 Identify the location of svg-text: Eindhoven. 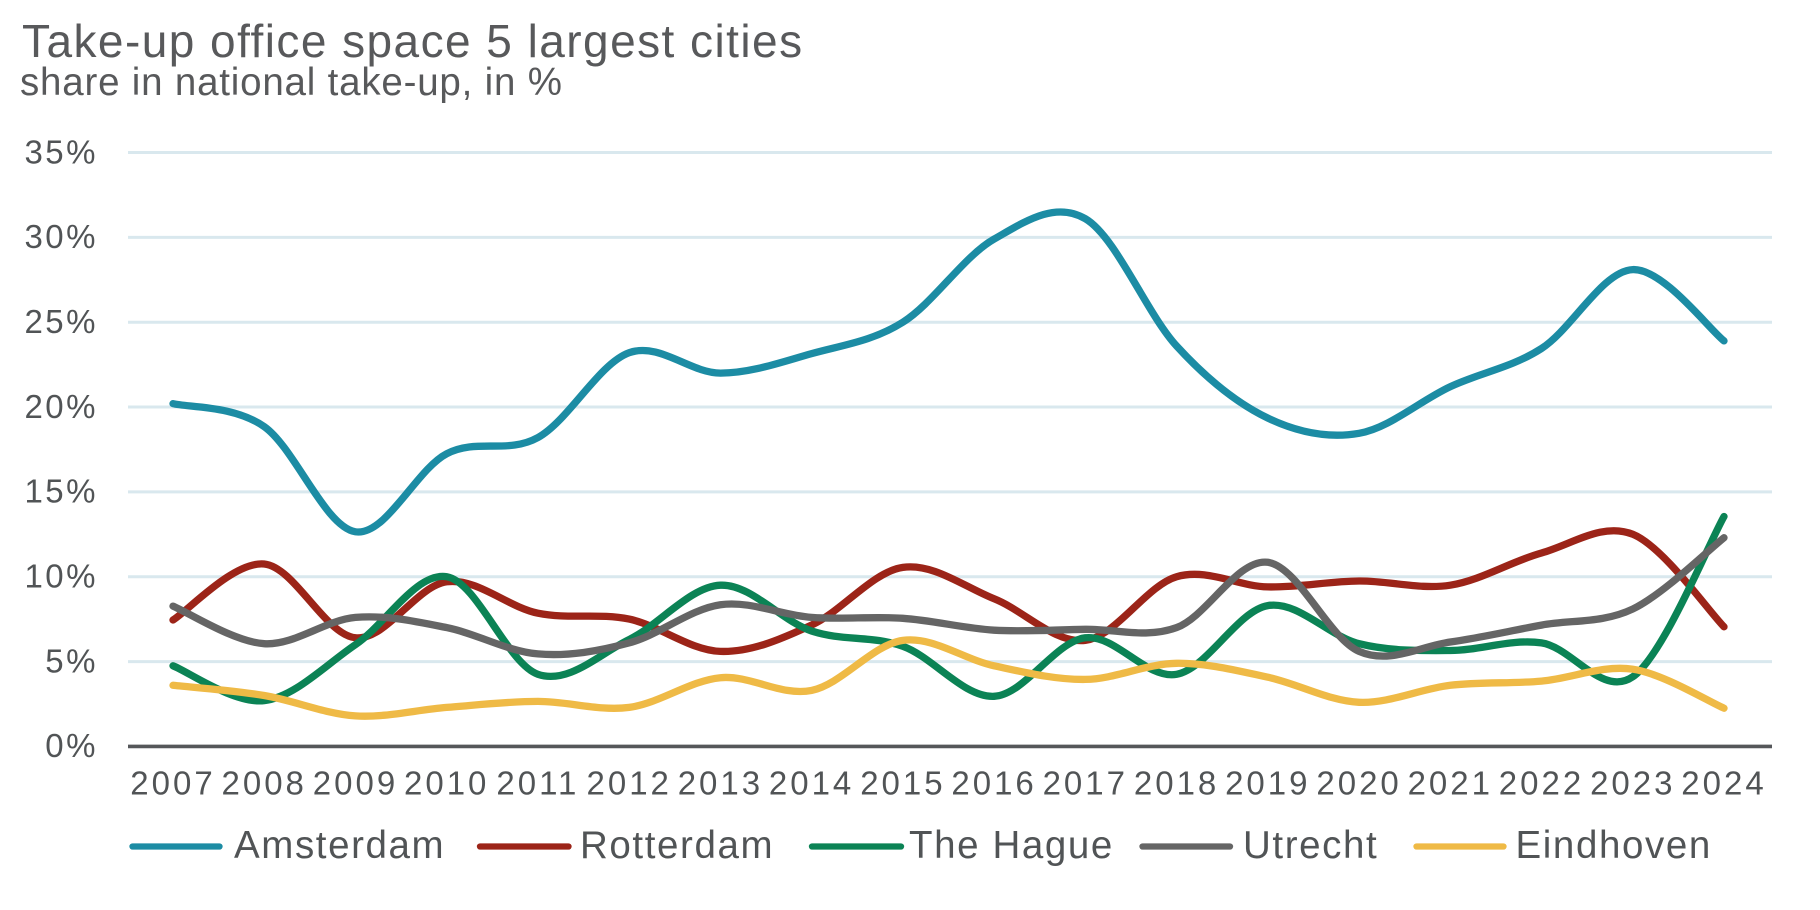
(1614, 845).